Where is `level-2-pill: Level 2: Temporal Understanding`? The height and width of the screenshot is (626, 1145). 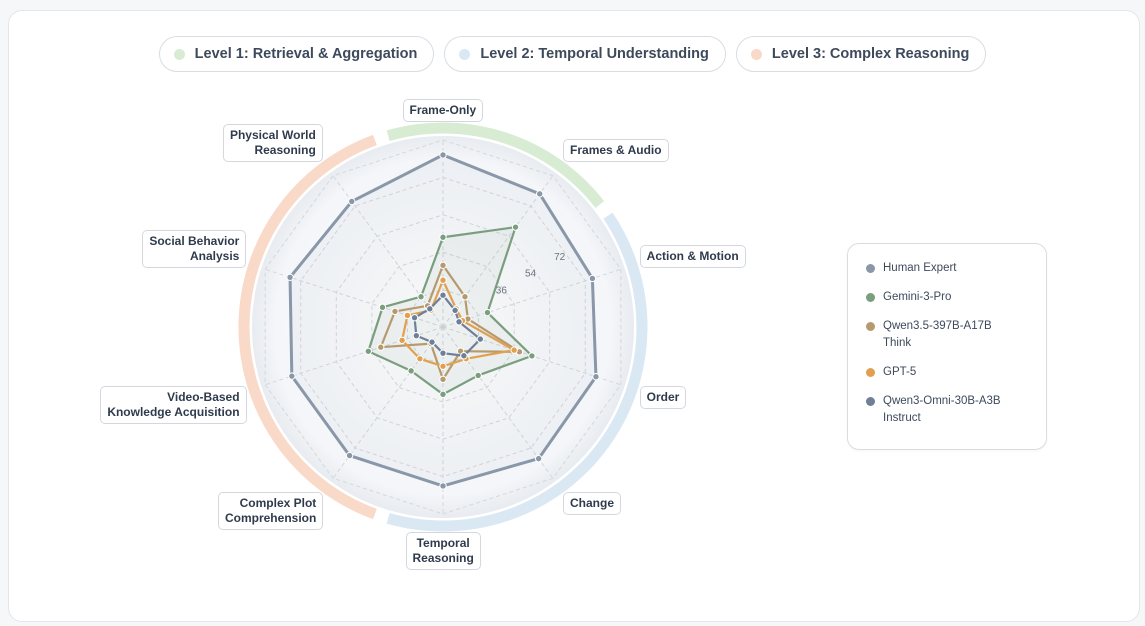 level-2-pill: Level 2: Temporal Understanding is located at coordinates (585, 54).